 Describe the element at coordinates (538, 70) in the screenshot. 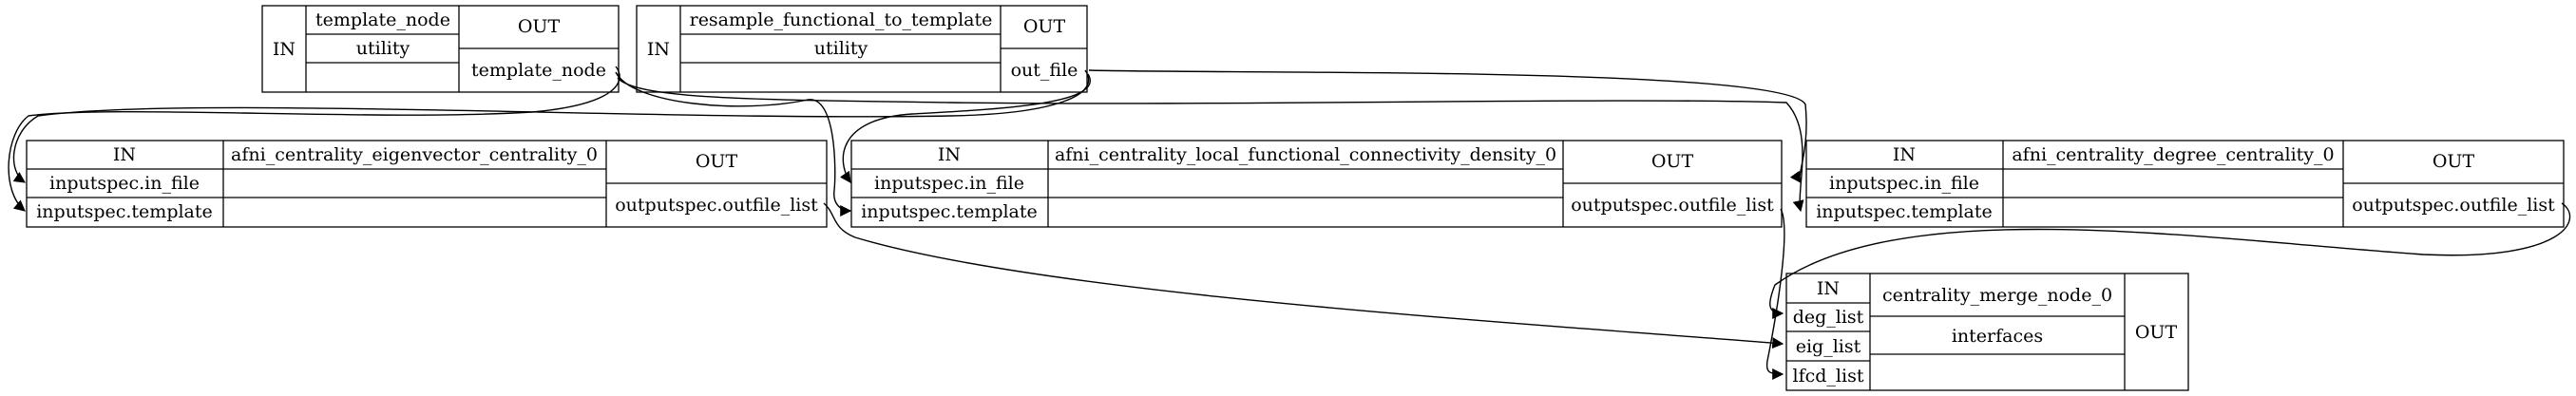

I see `output-port-template-node: template_node` at that location.